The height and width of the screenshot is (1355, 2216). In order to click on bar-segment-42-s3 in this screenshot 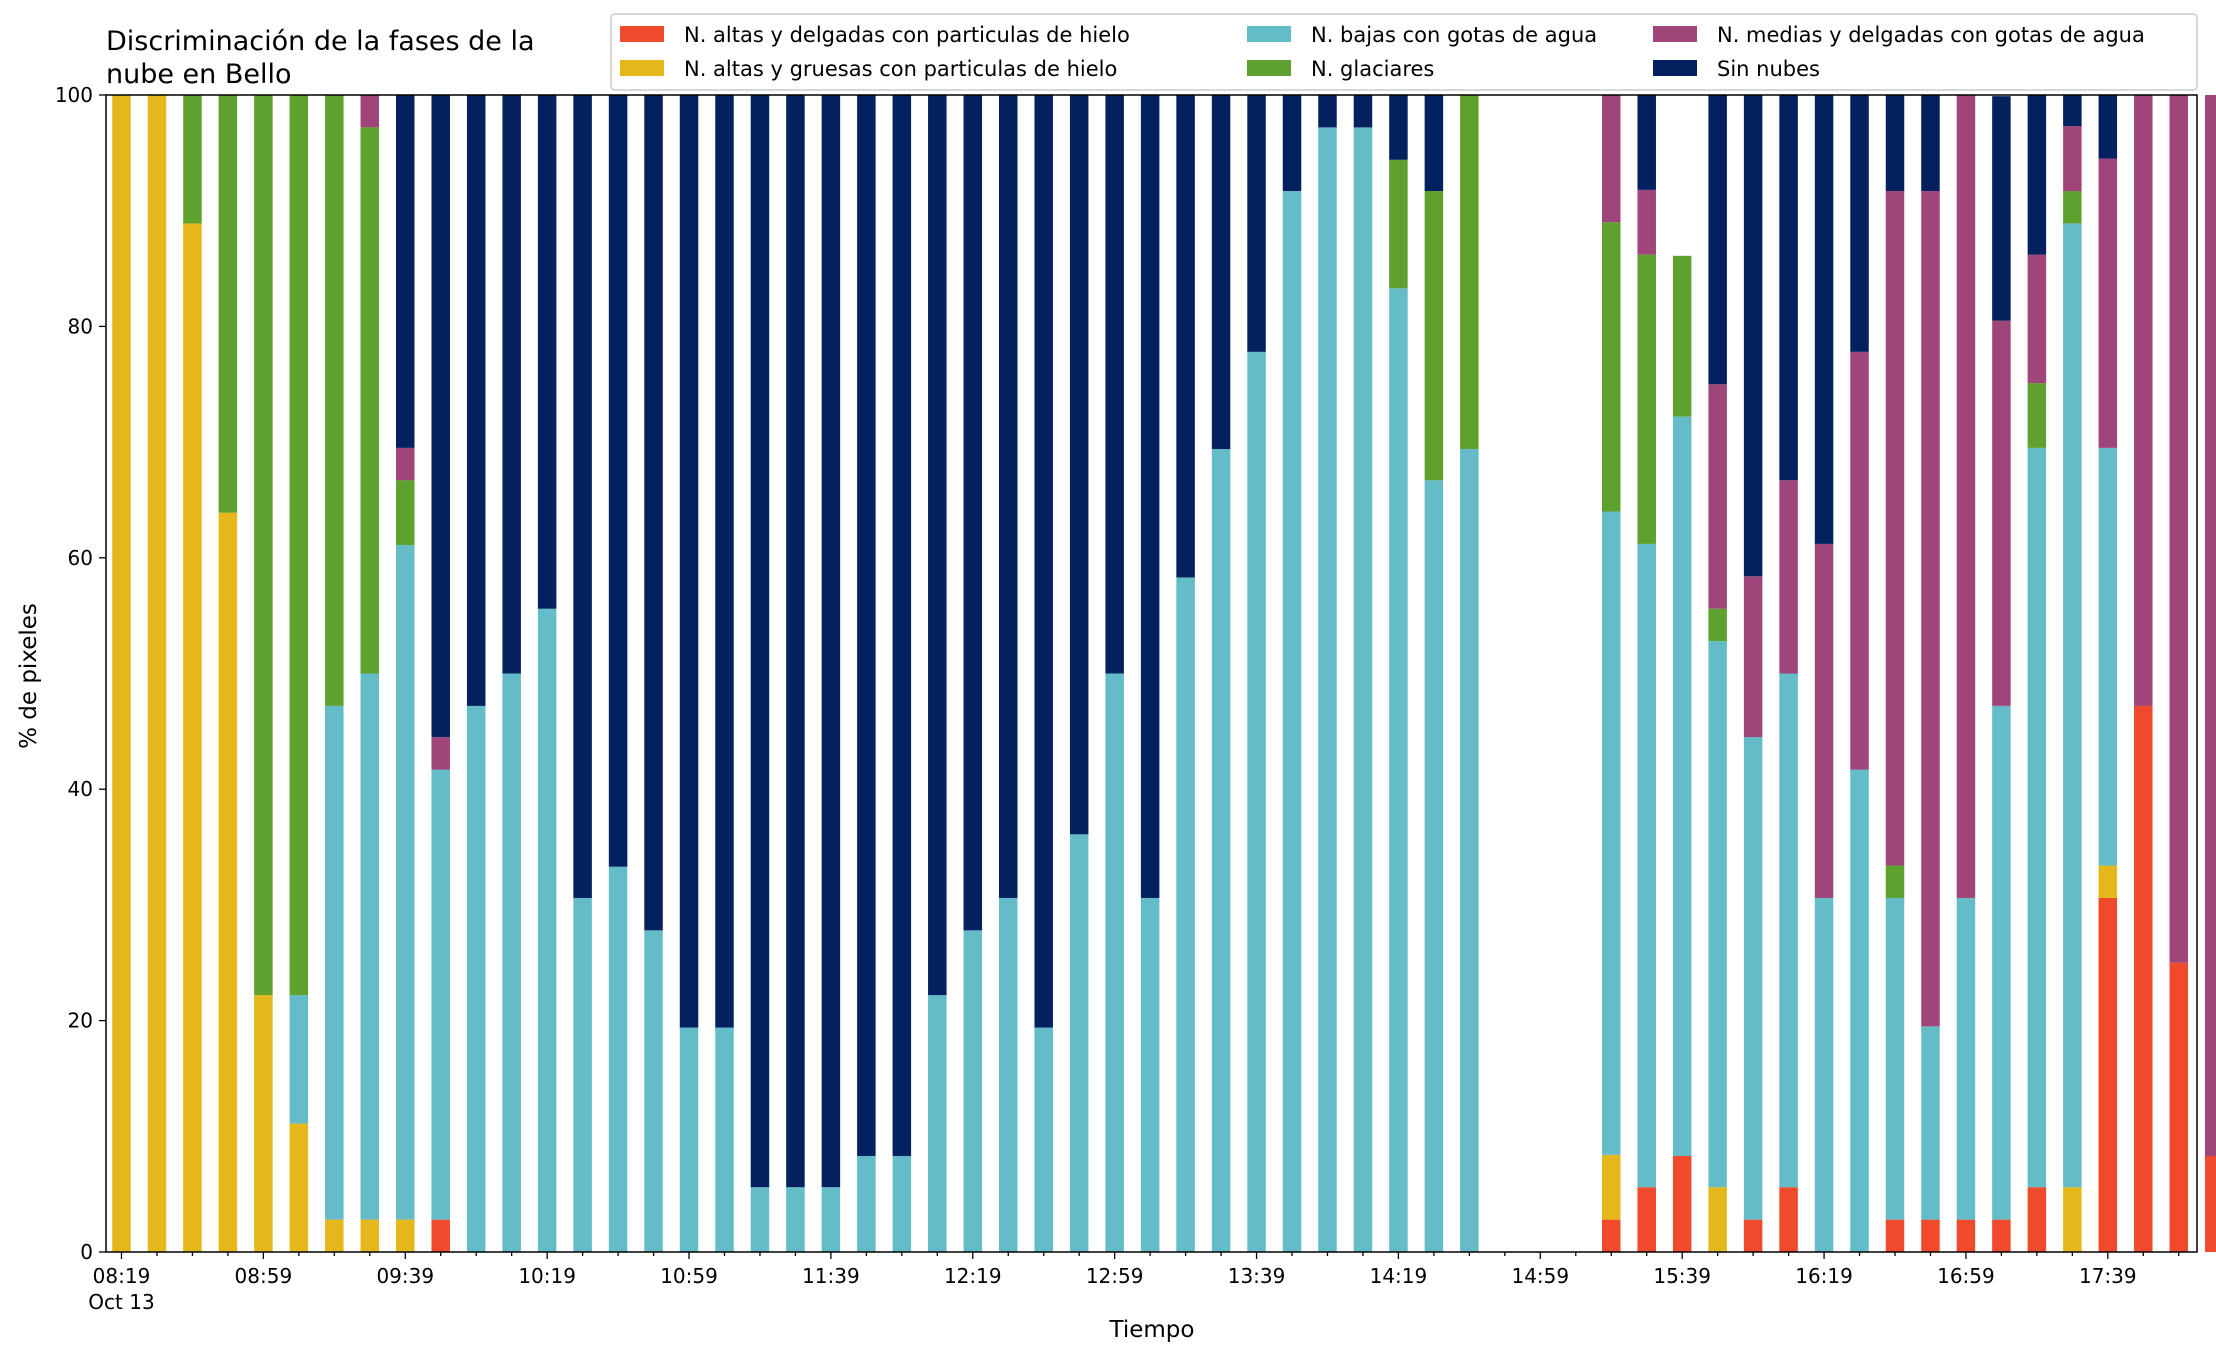, I will do `click(1611, 367)`.